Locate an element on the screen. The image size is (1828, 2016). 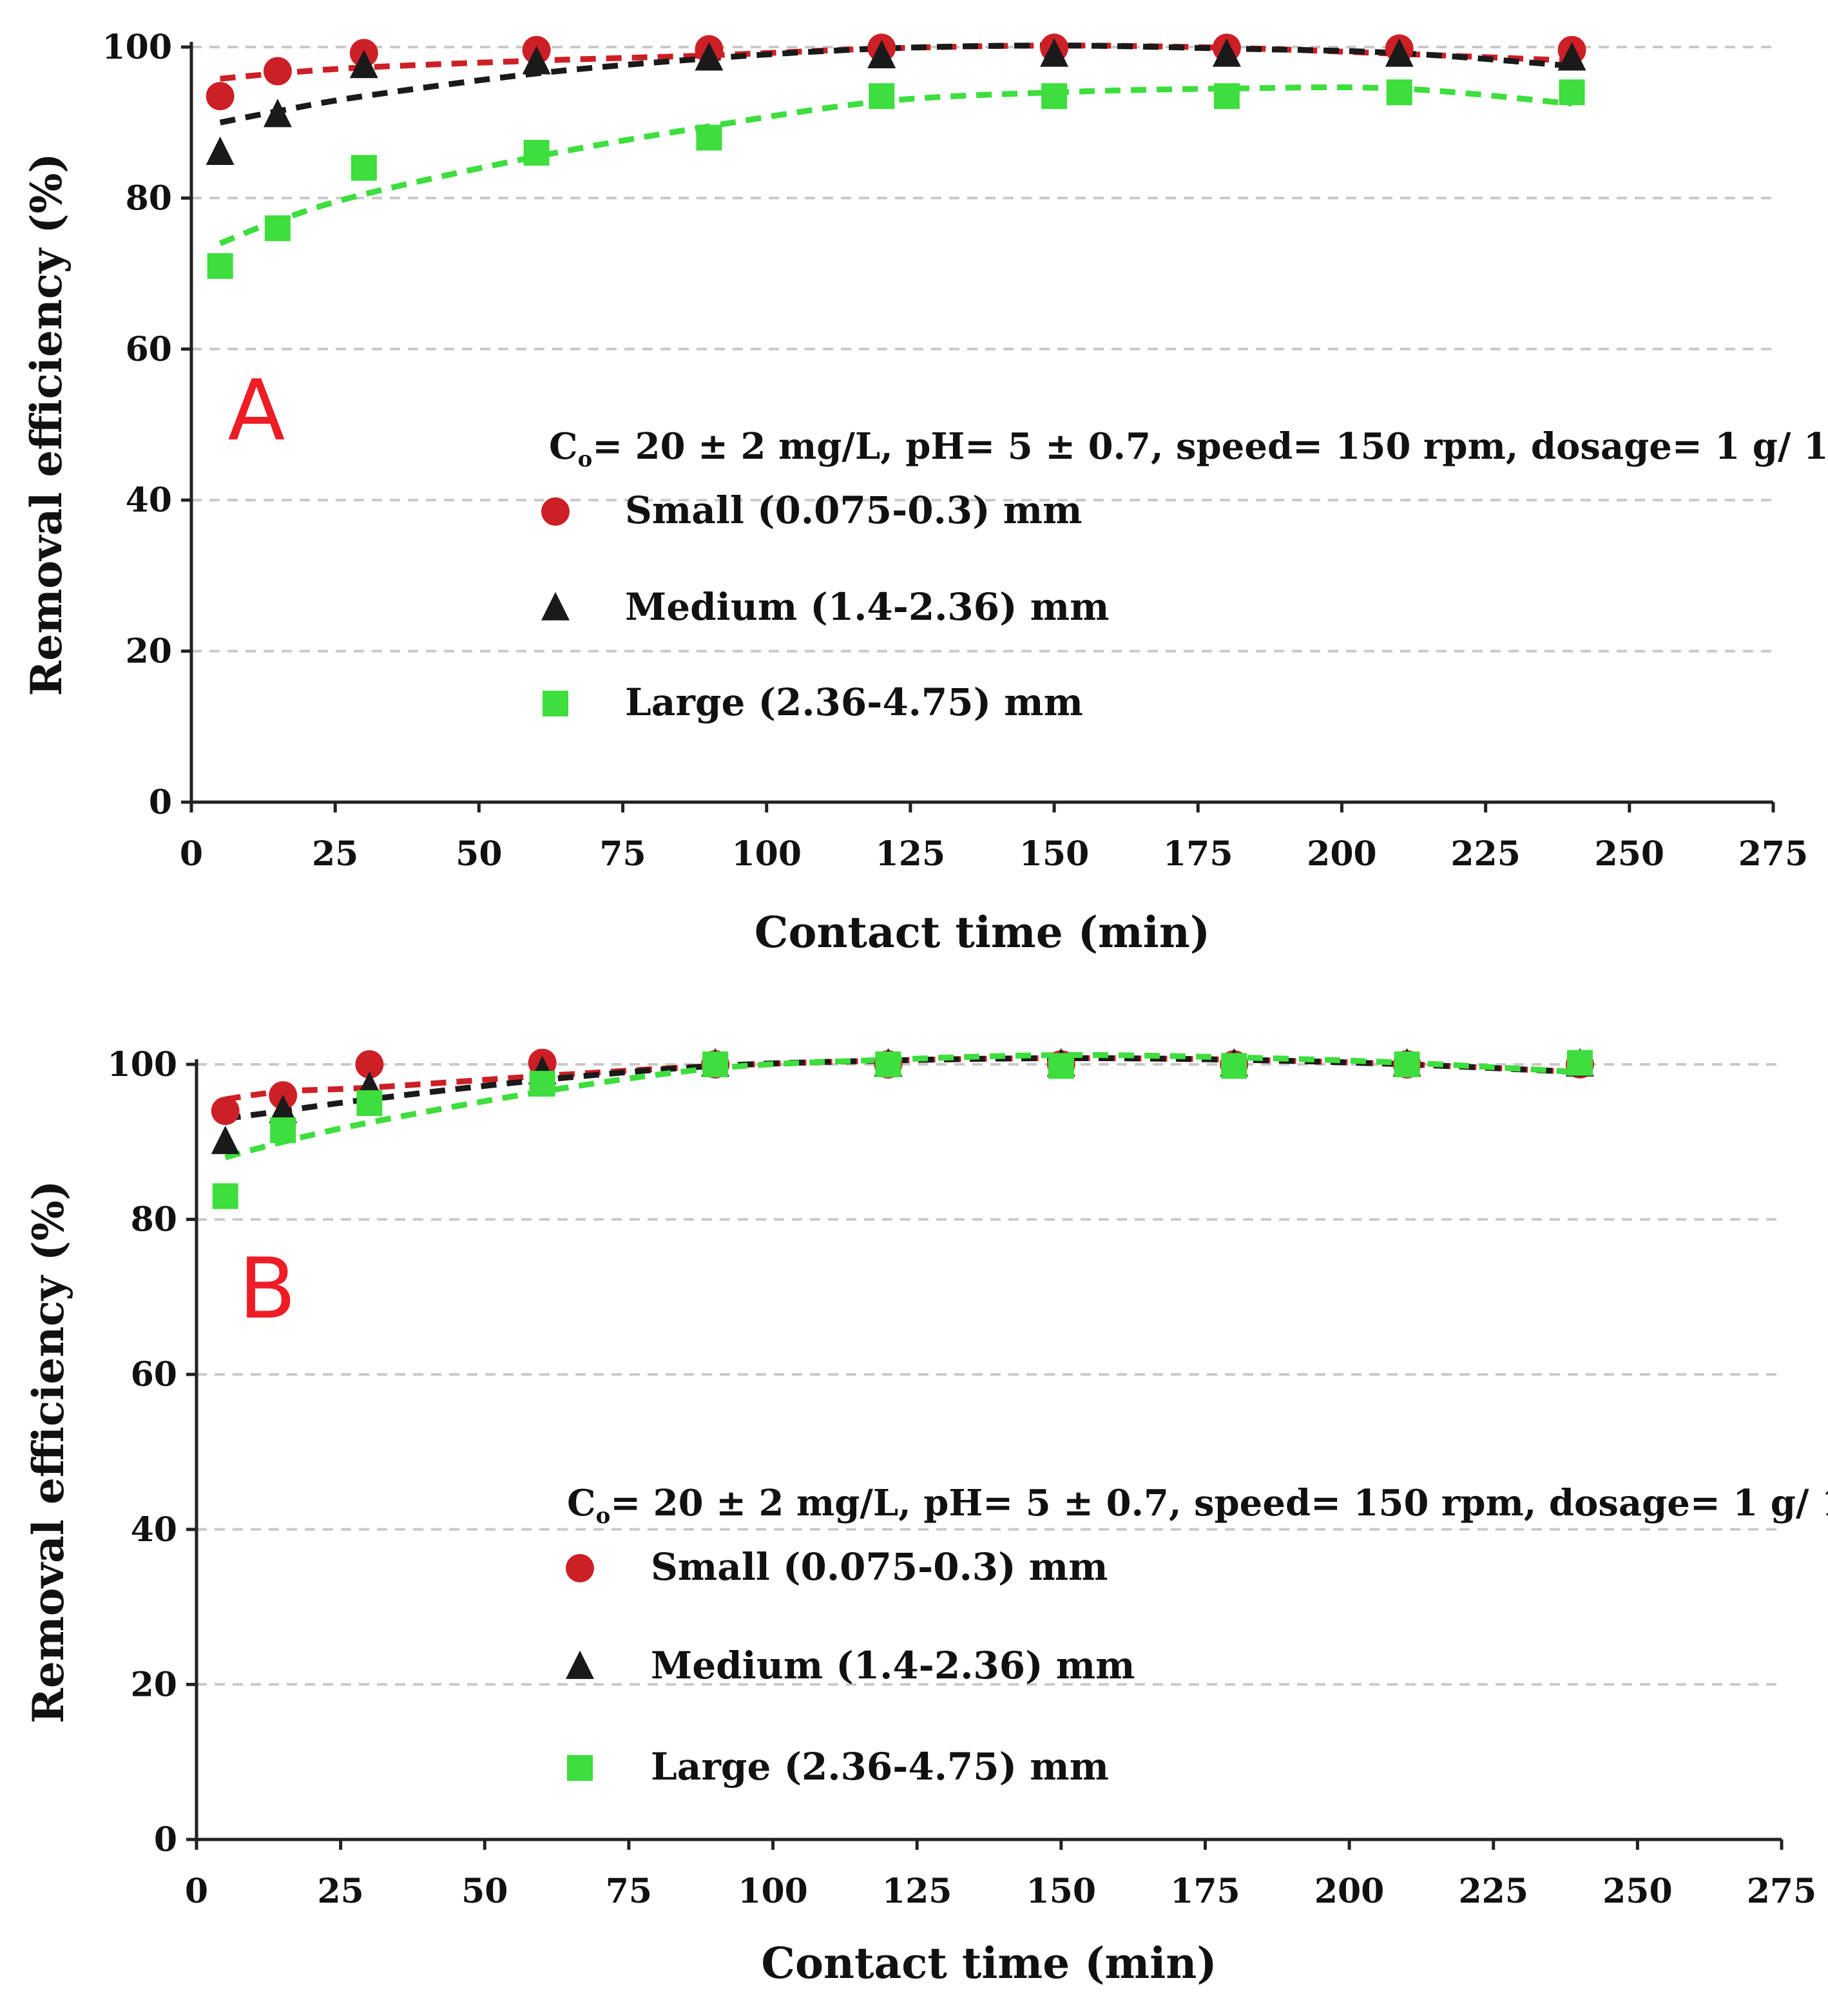
panel-label: A is located at coordinates (256, 410).